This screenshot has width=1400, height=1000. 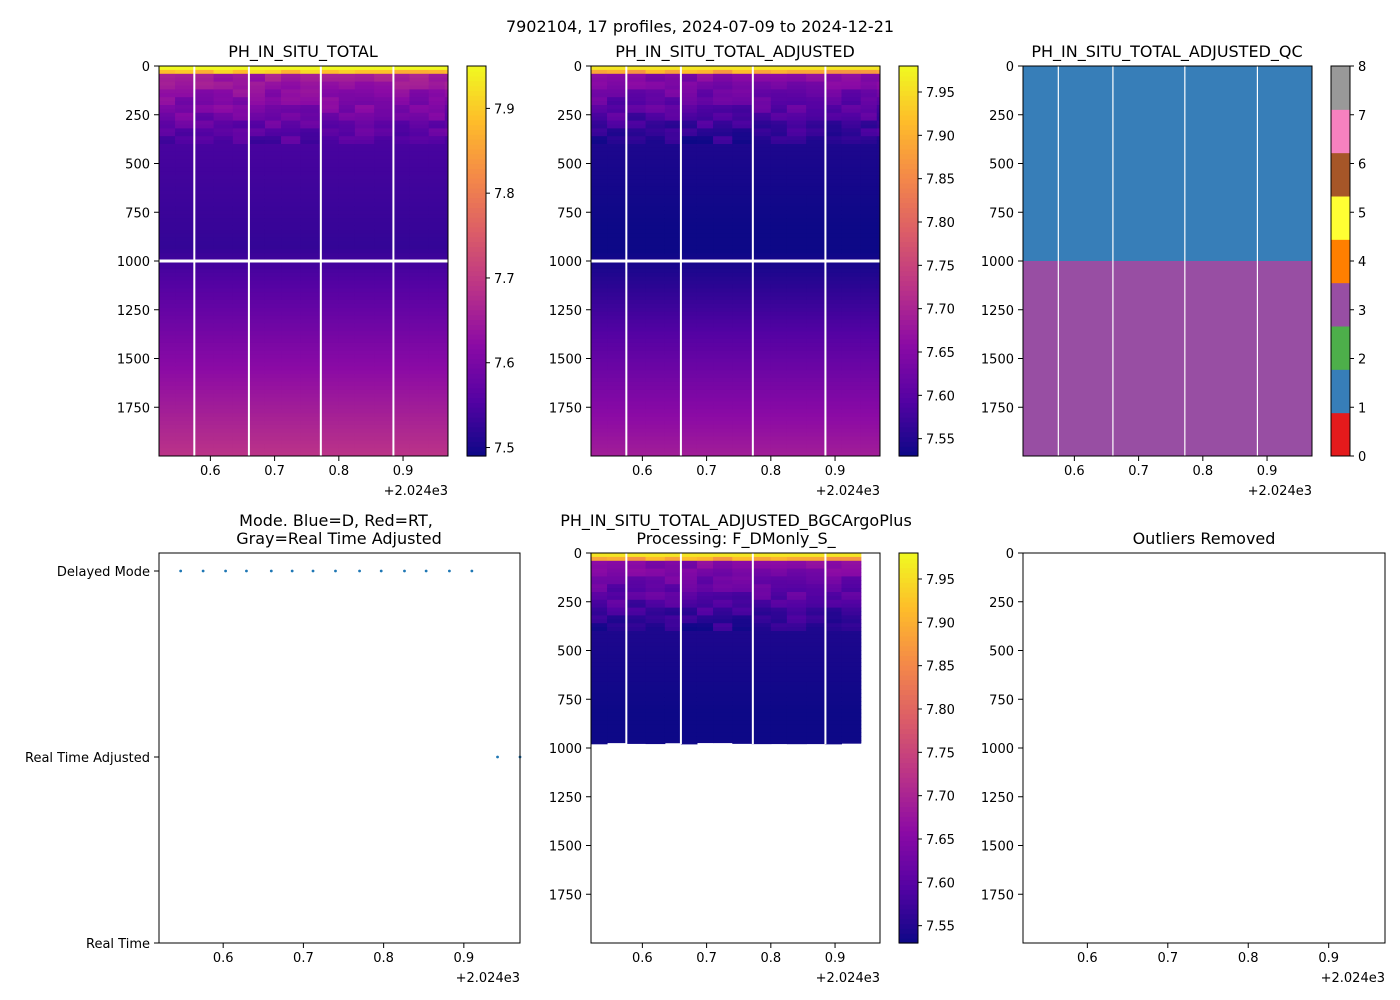 I want to click on x-offset-label: +2.024e3, so click(x=1353, y=978).